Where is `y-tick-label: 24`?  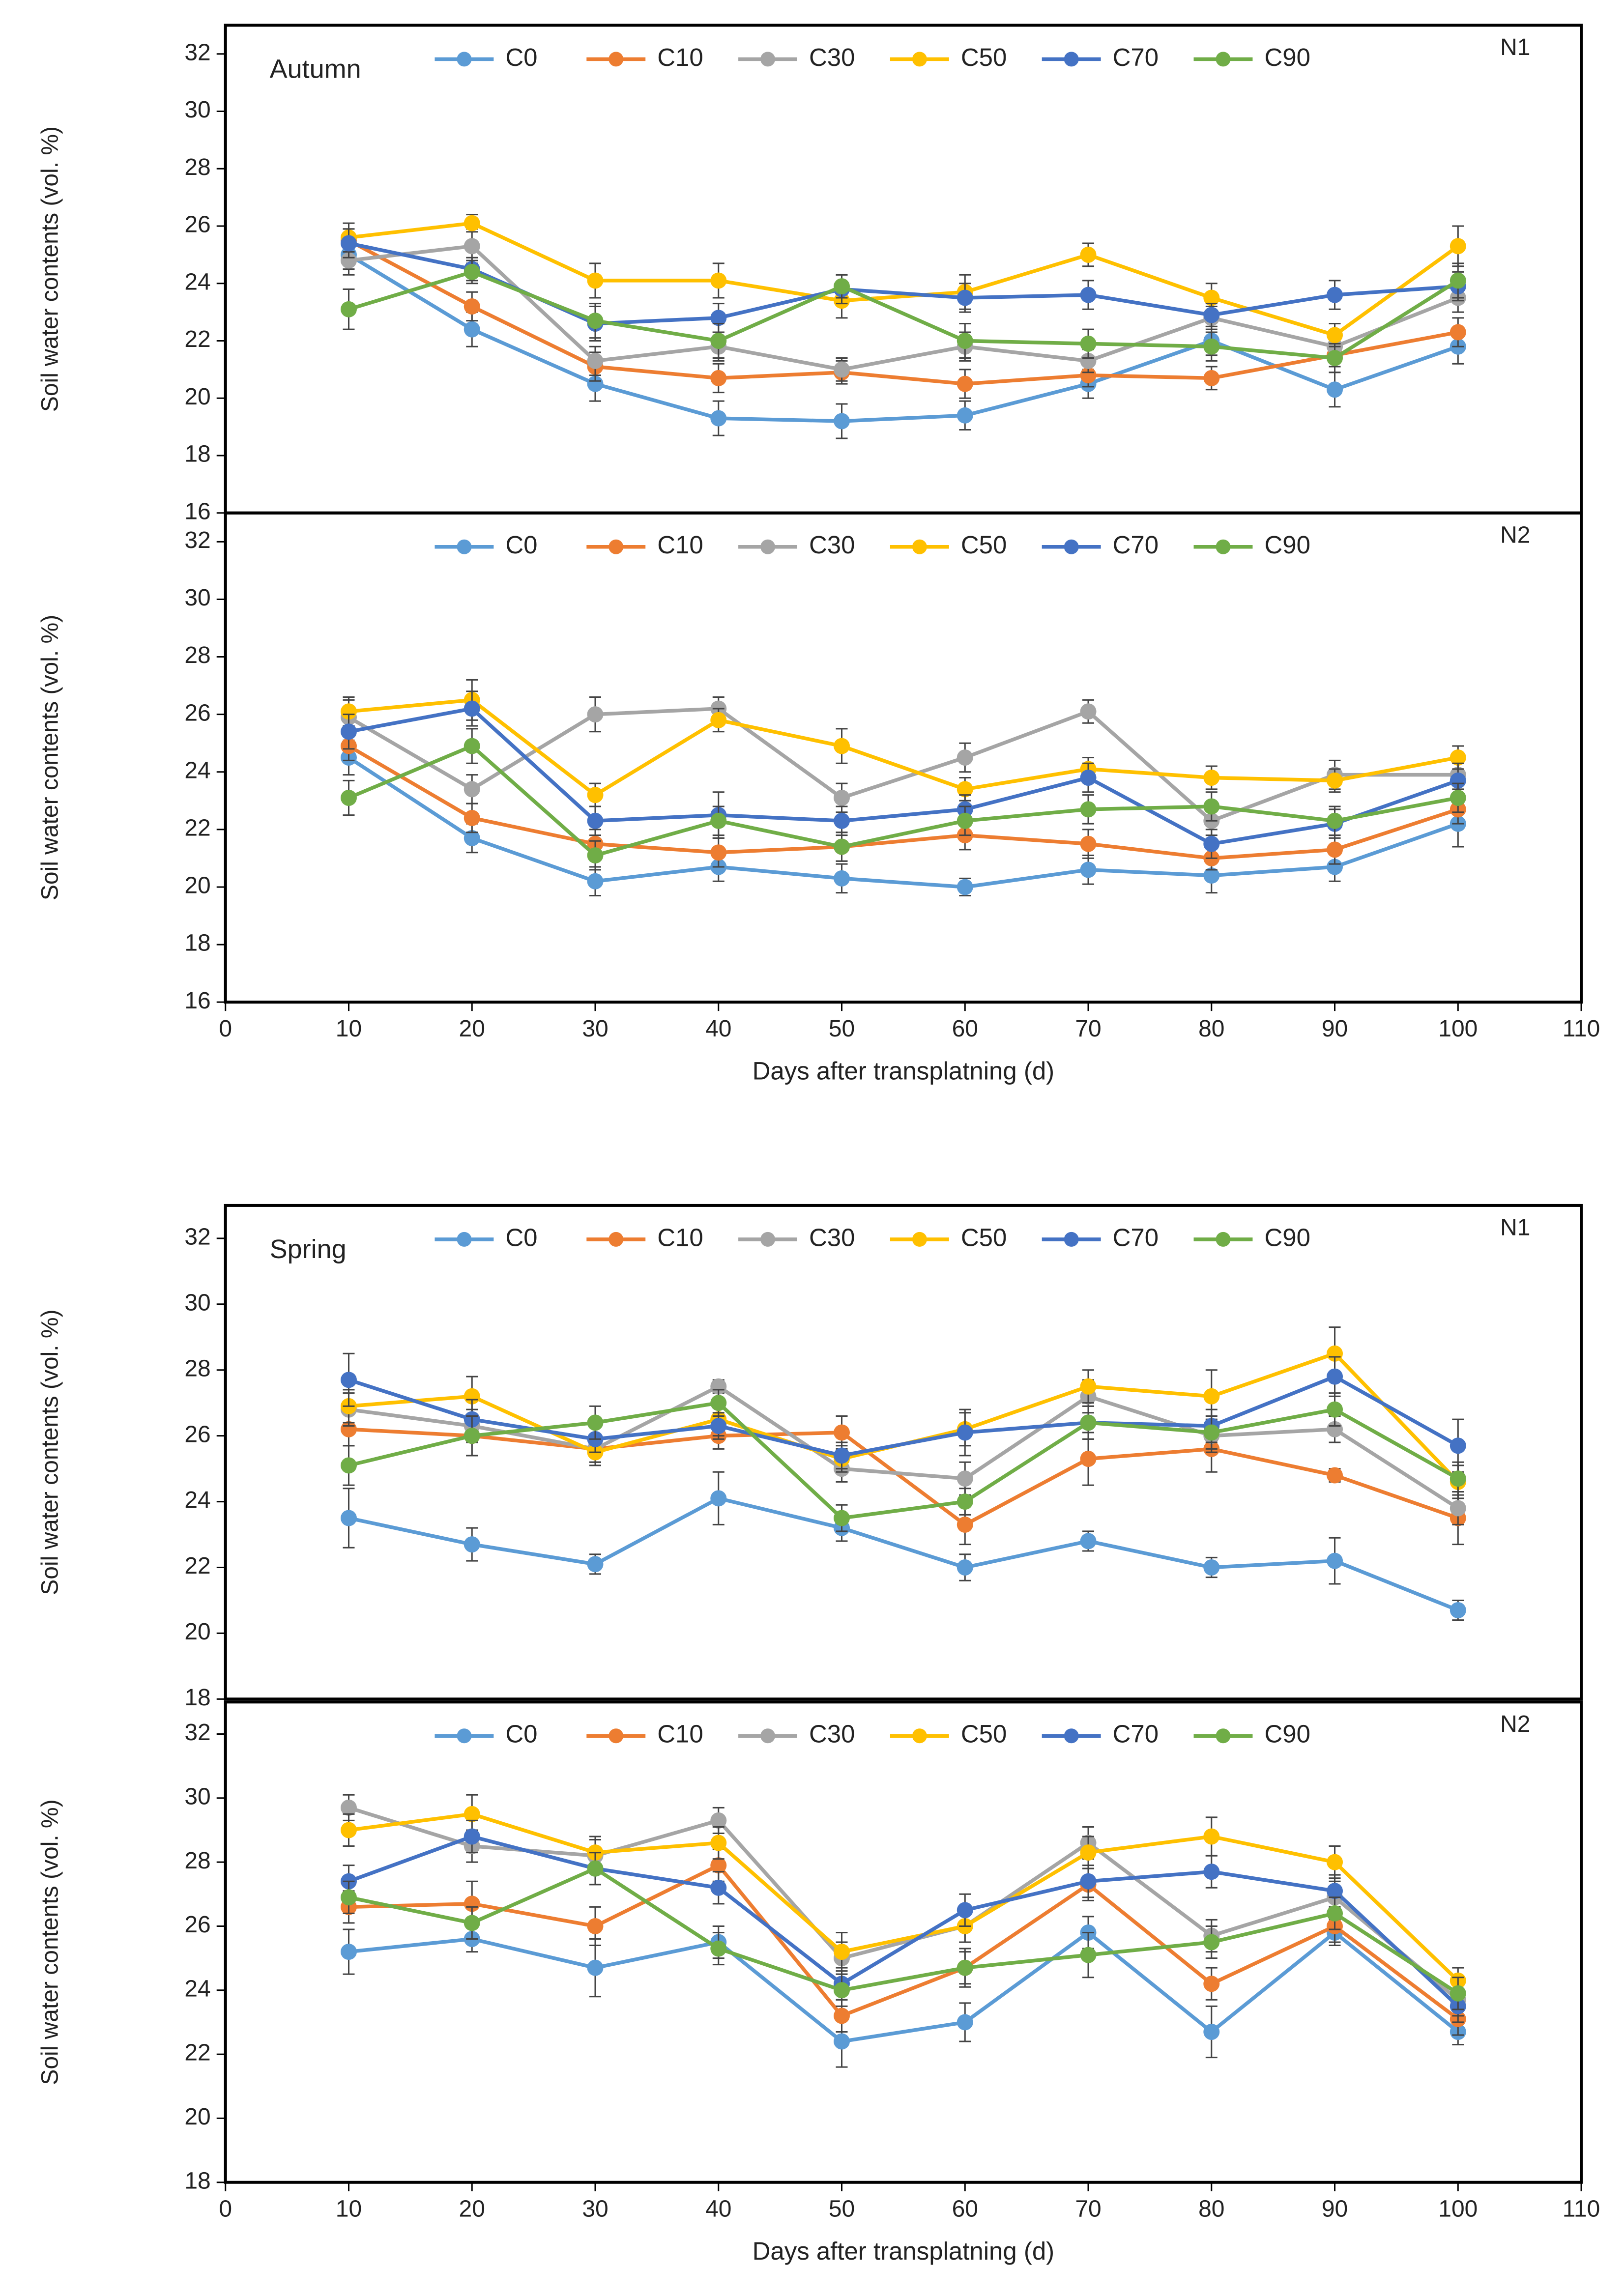 y-tick-label: 24 is located at coordinates (197, 770).